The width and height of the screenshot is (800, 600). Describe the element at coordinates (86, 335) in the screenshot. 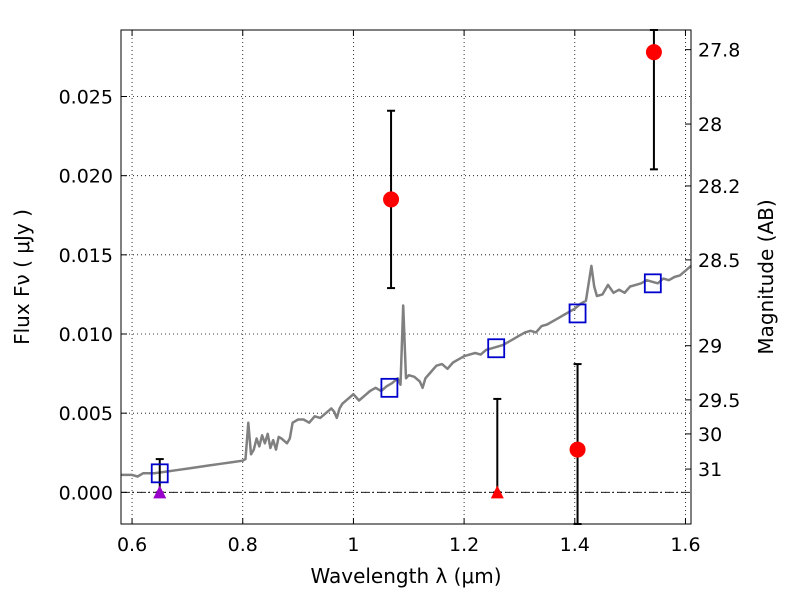

I see `y-tick-label: 0.010` at that location.